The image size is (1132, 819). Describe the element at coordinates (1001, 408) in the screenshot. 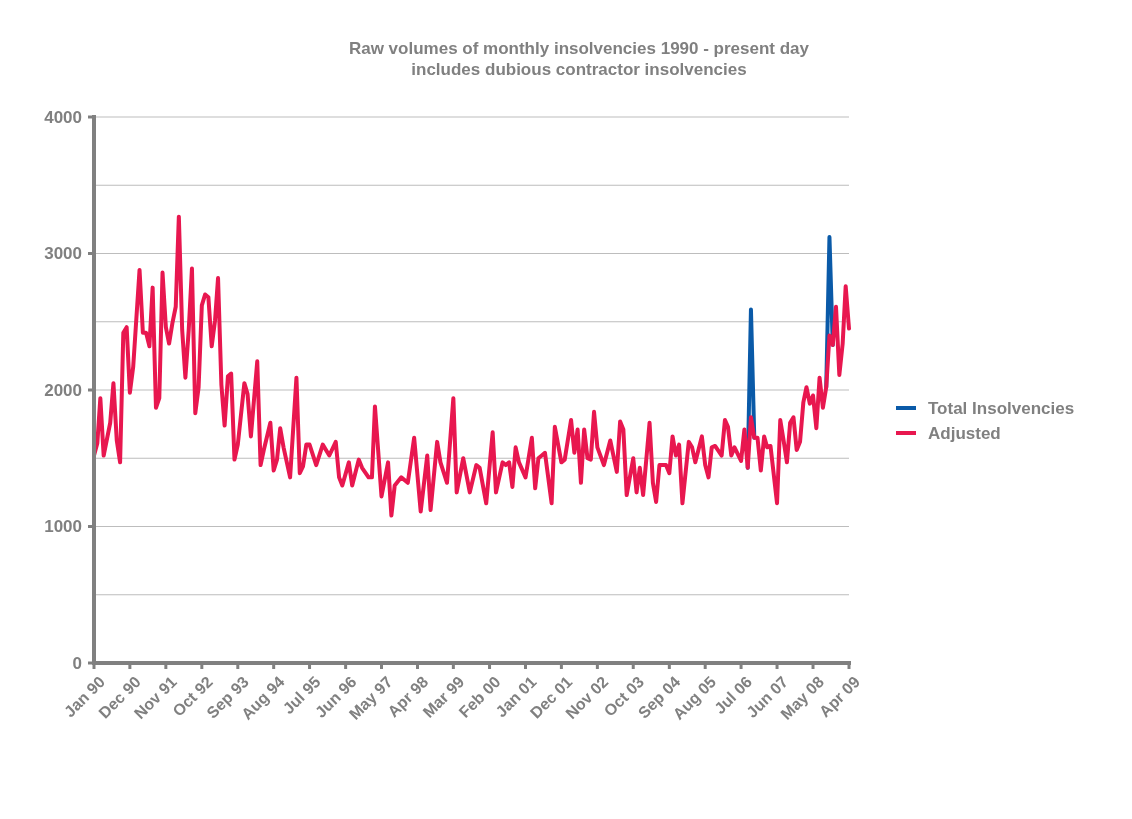

I see `legend-label: Total Insolvencies` at that location.